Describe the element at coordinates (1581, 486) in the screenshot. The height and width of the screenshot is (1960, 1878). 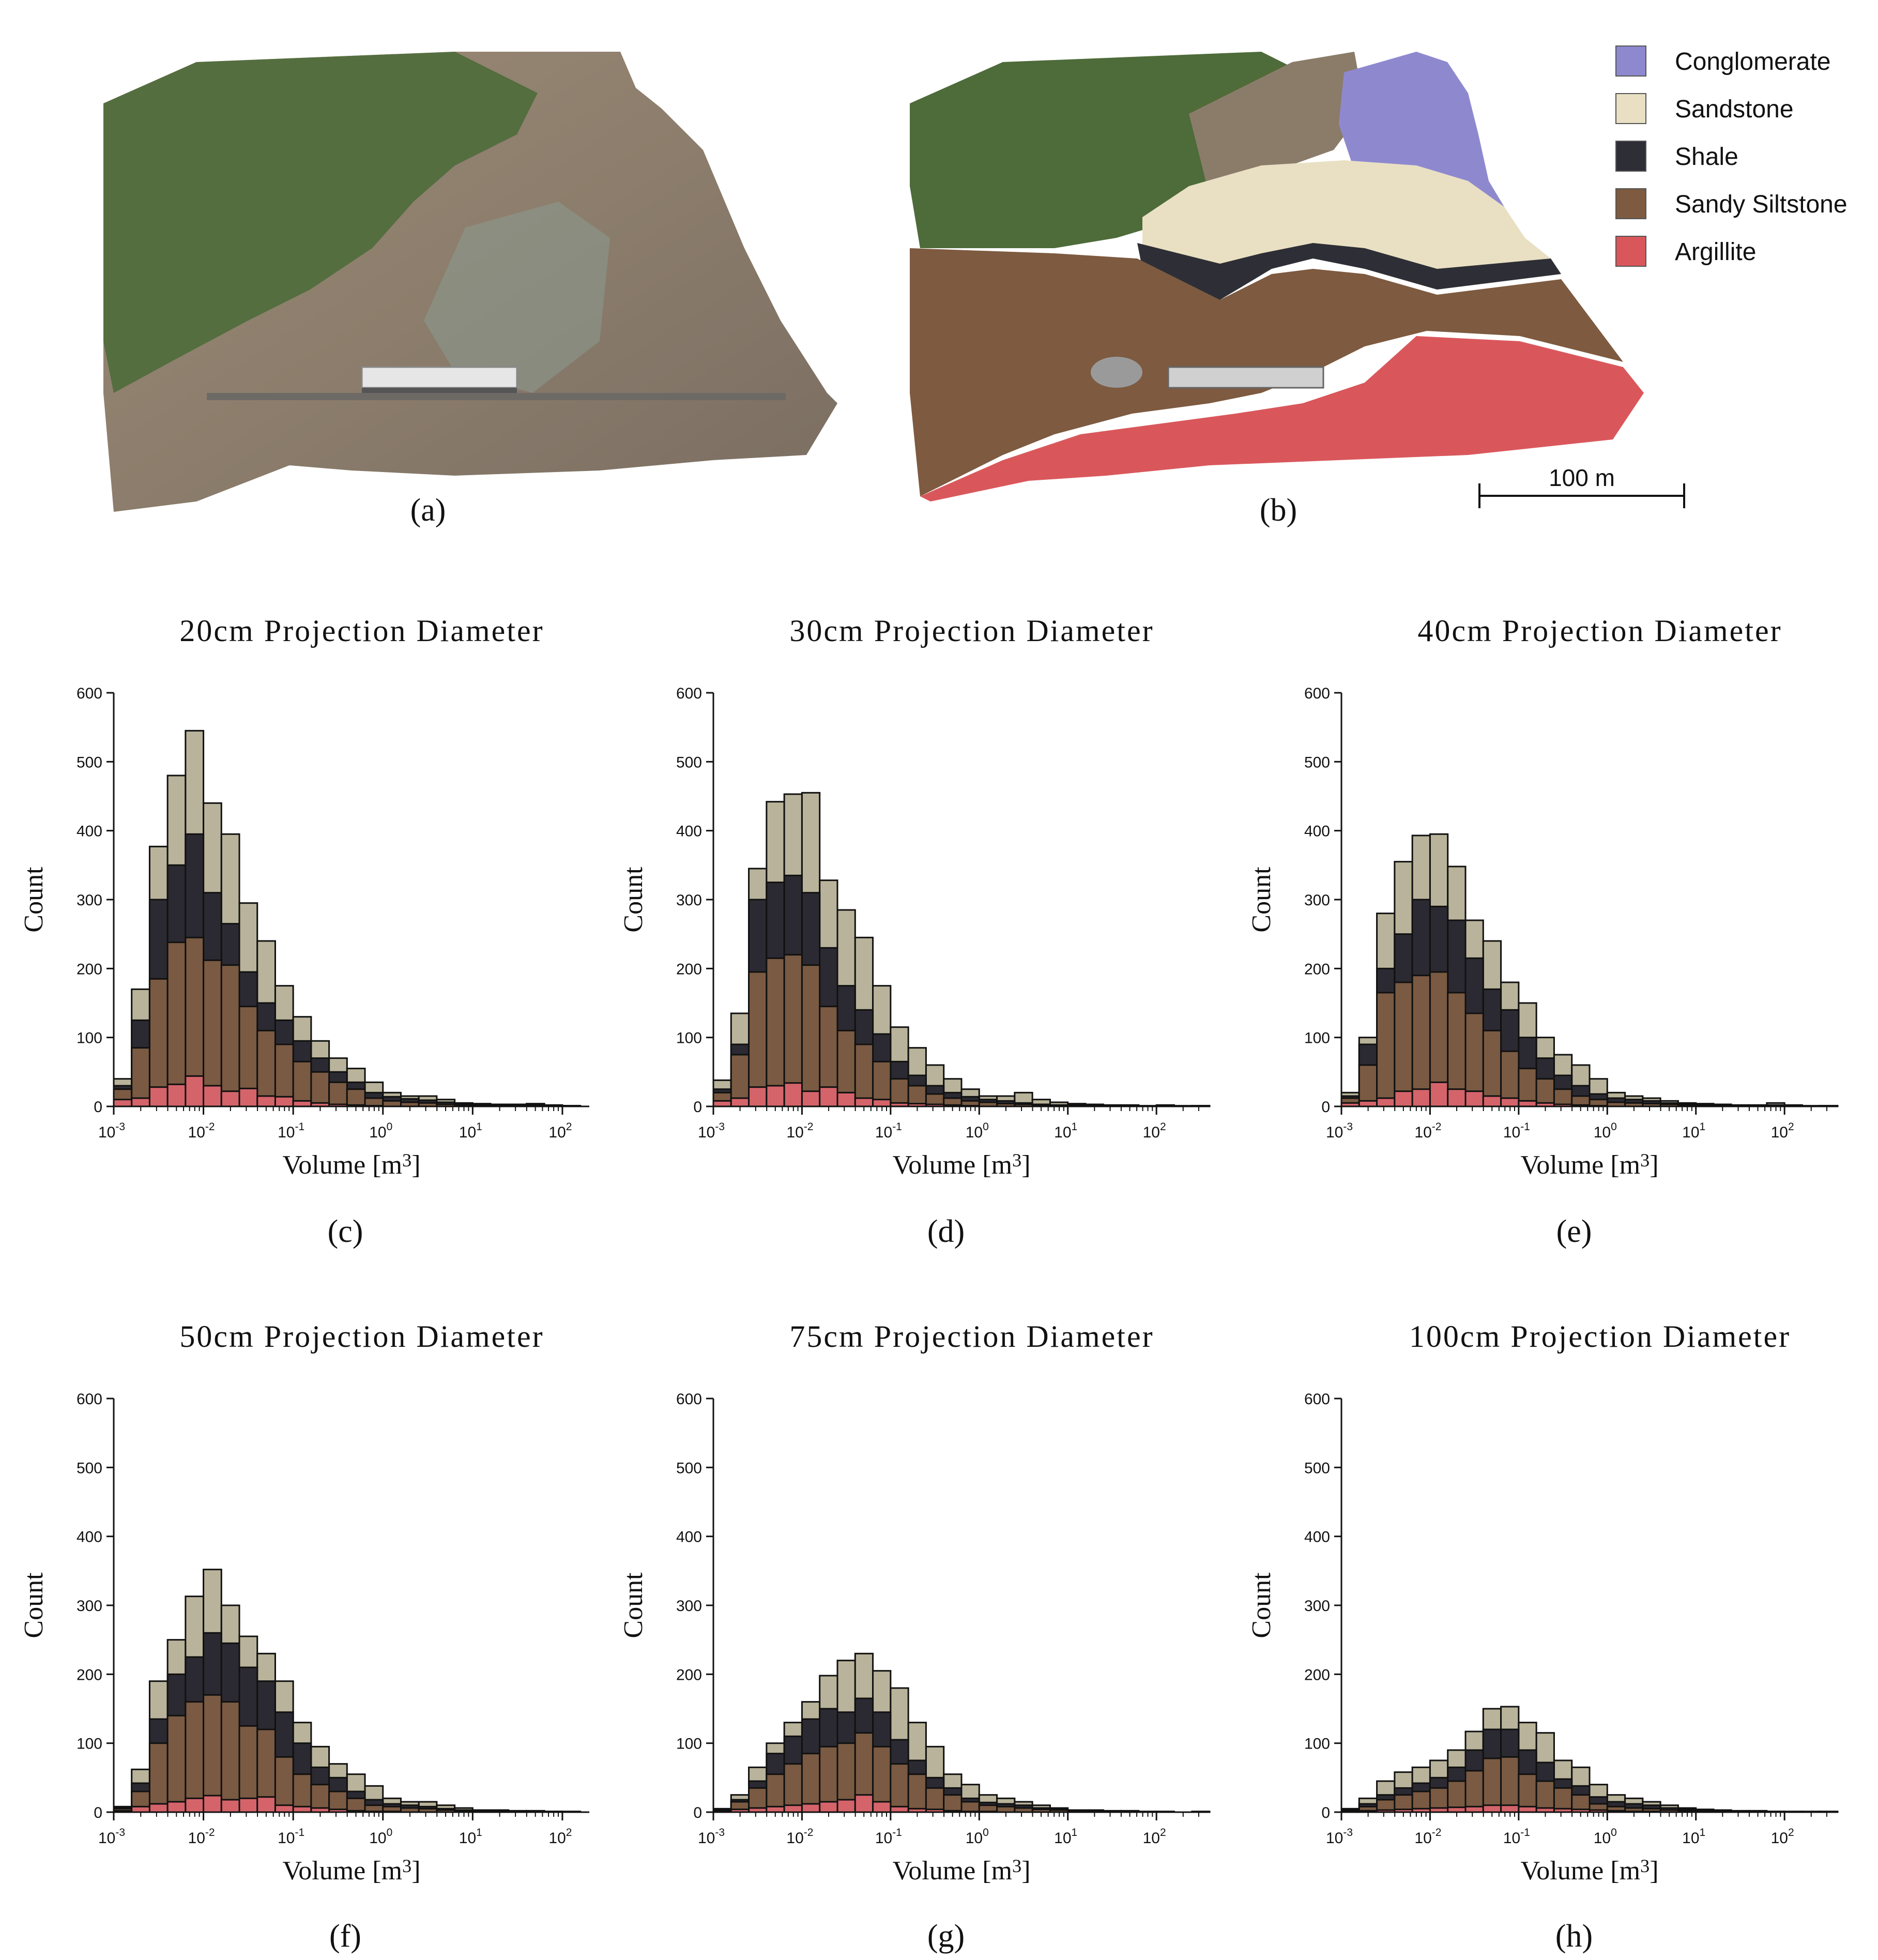
I see `scale-bar: 100 m` at that location.